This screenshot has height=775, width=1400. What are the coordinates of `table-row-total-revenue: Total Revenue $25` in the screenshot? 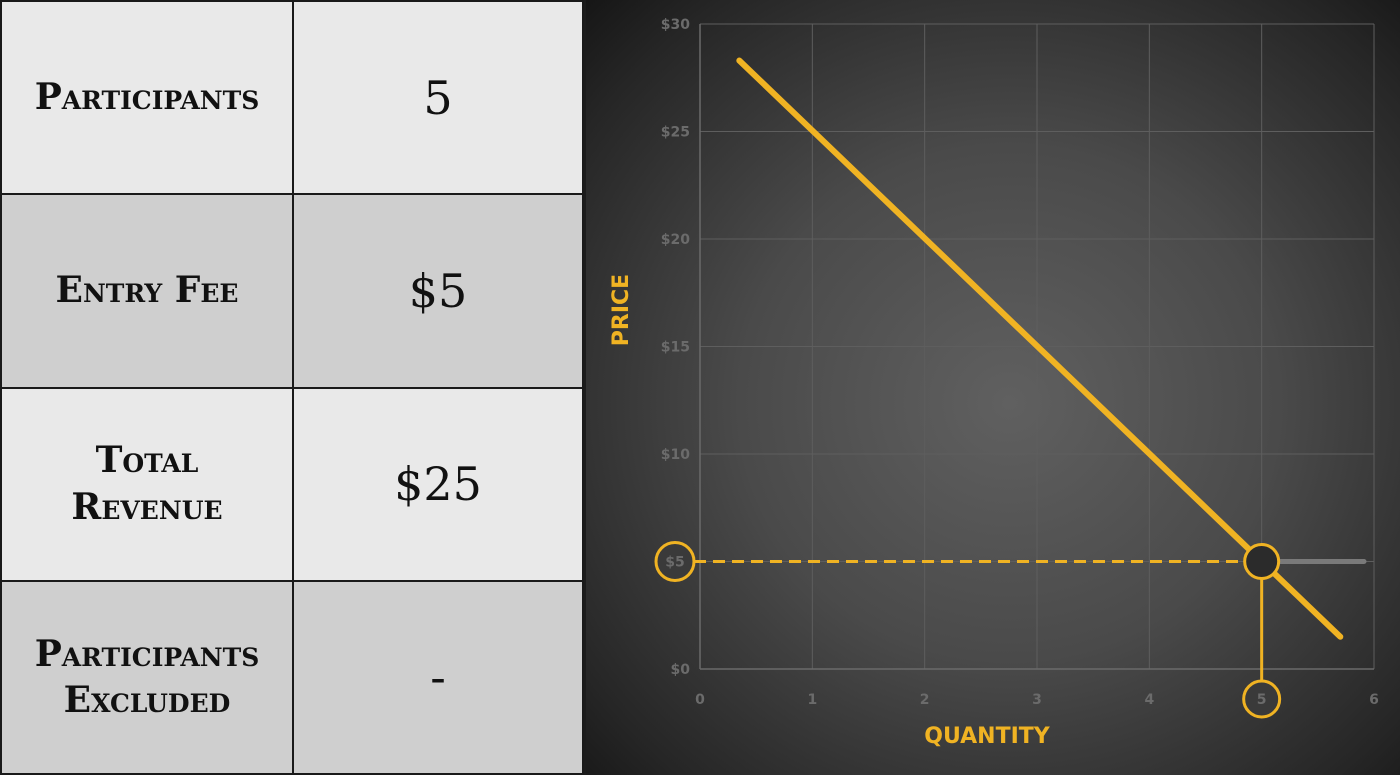 It's located at (292, 484).